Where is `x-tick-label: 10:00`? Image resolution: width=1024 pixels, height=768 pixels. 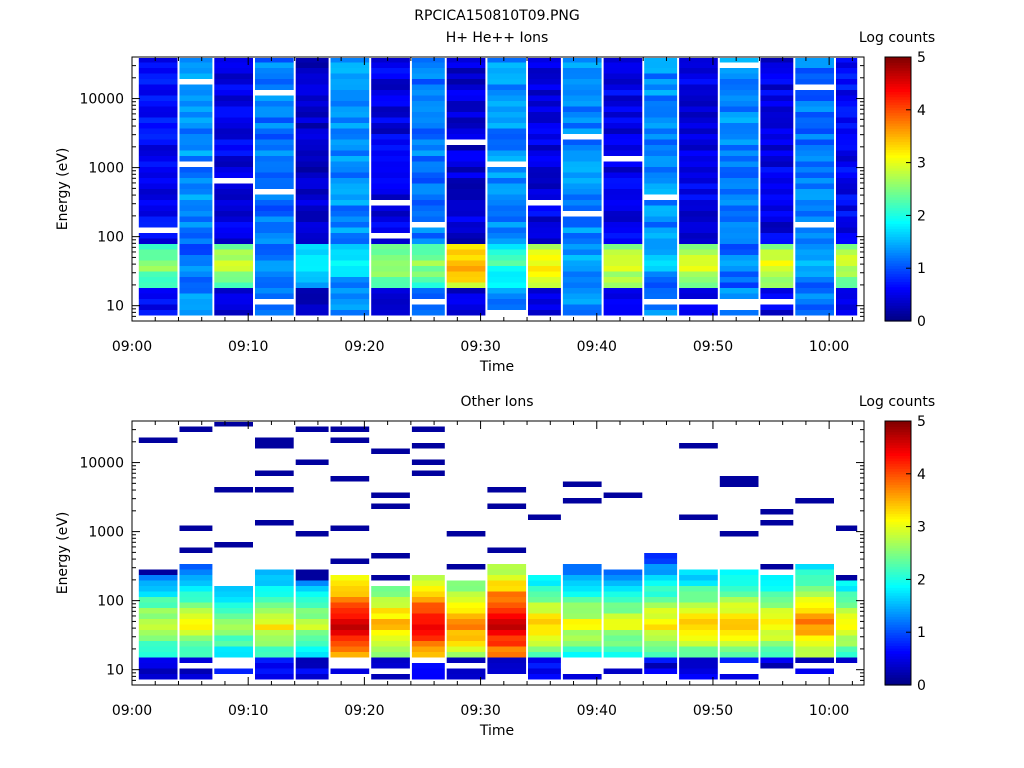
x-tick-label: 10:00 is located at coordinates (829, 347).